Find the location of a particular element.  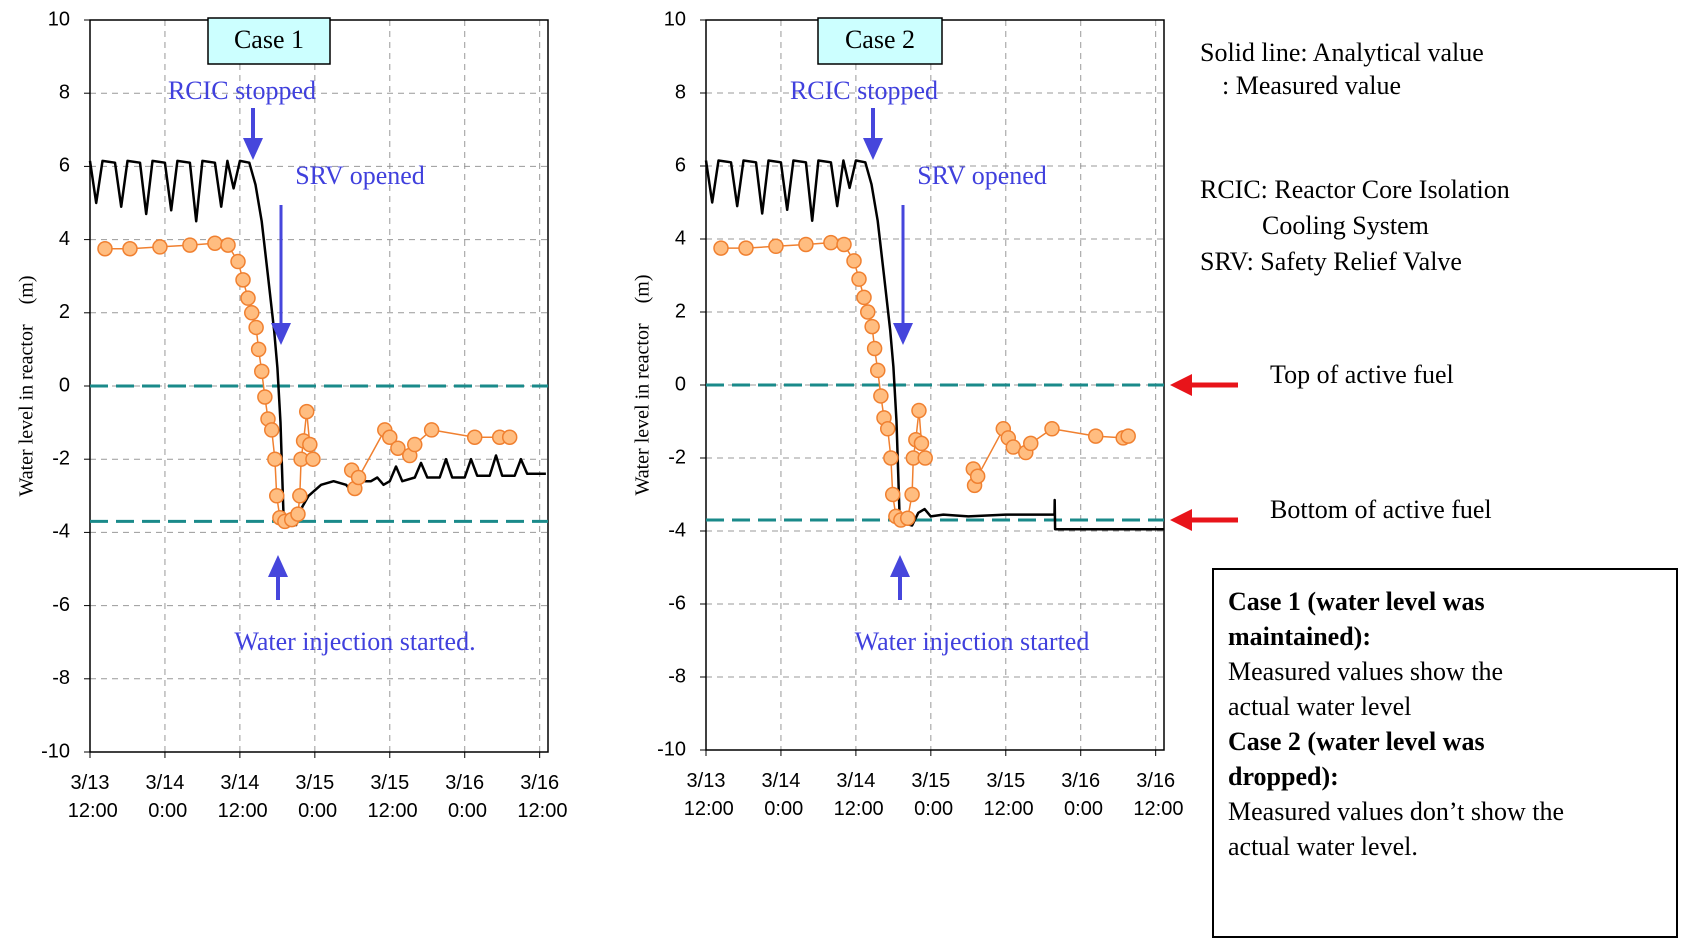

abbreviation: SRV: Safety Relief Valve is located at coordinates (1331, 261).